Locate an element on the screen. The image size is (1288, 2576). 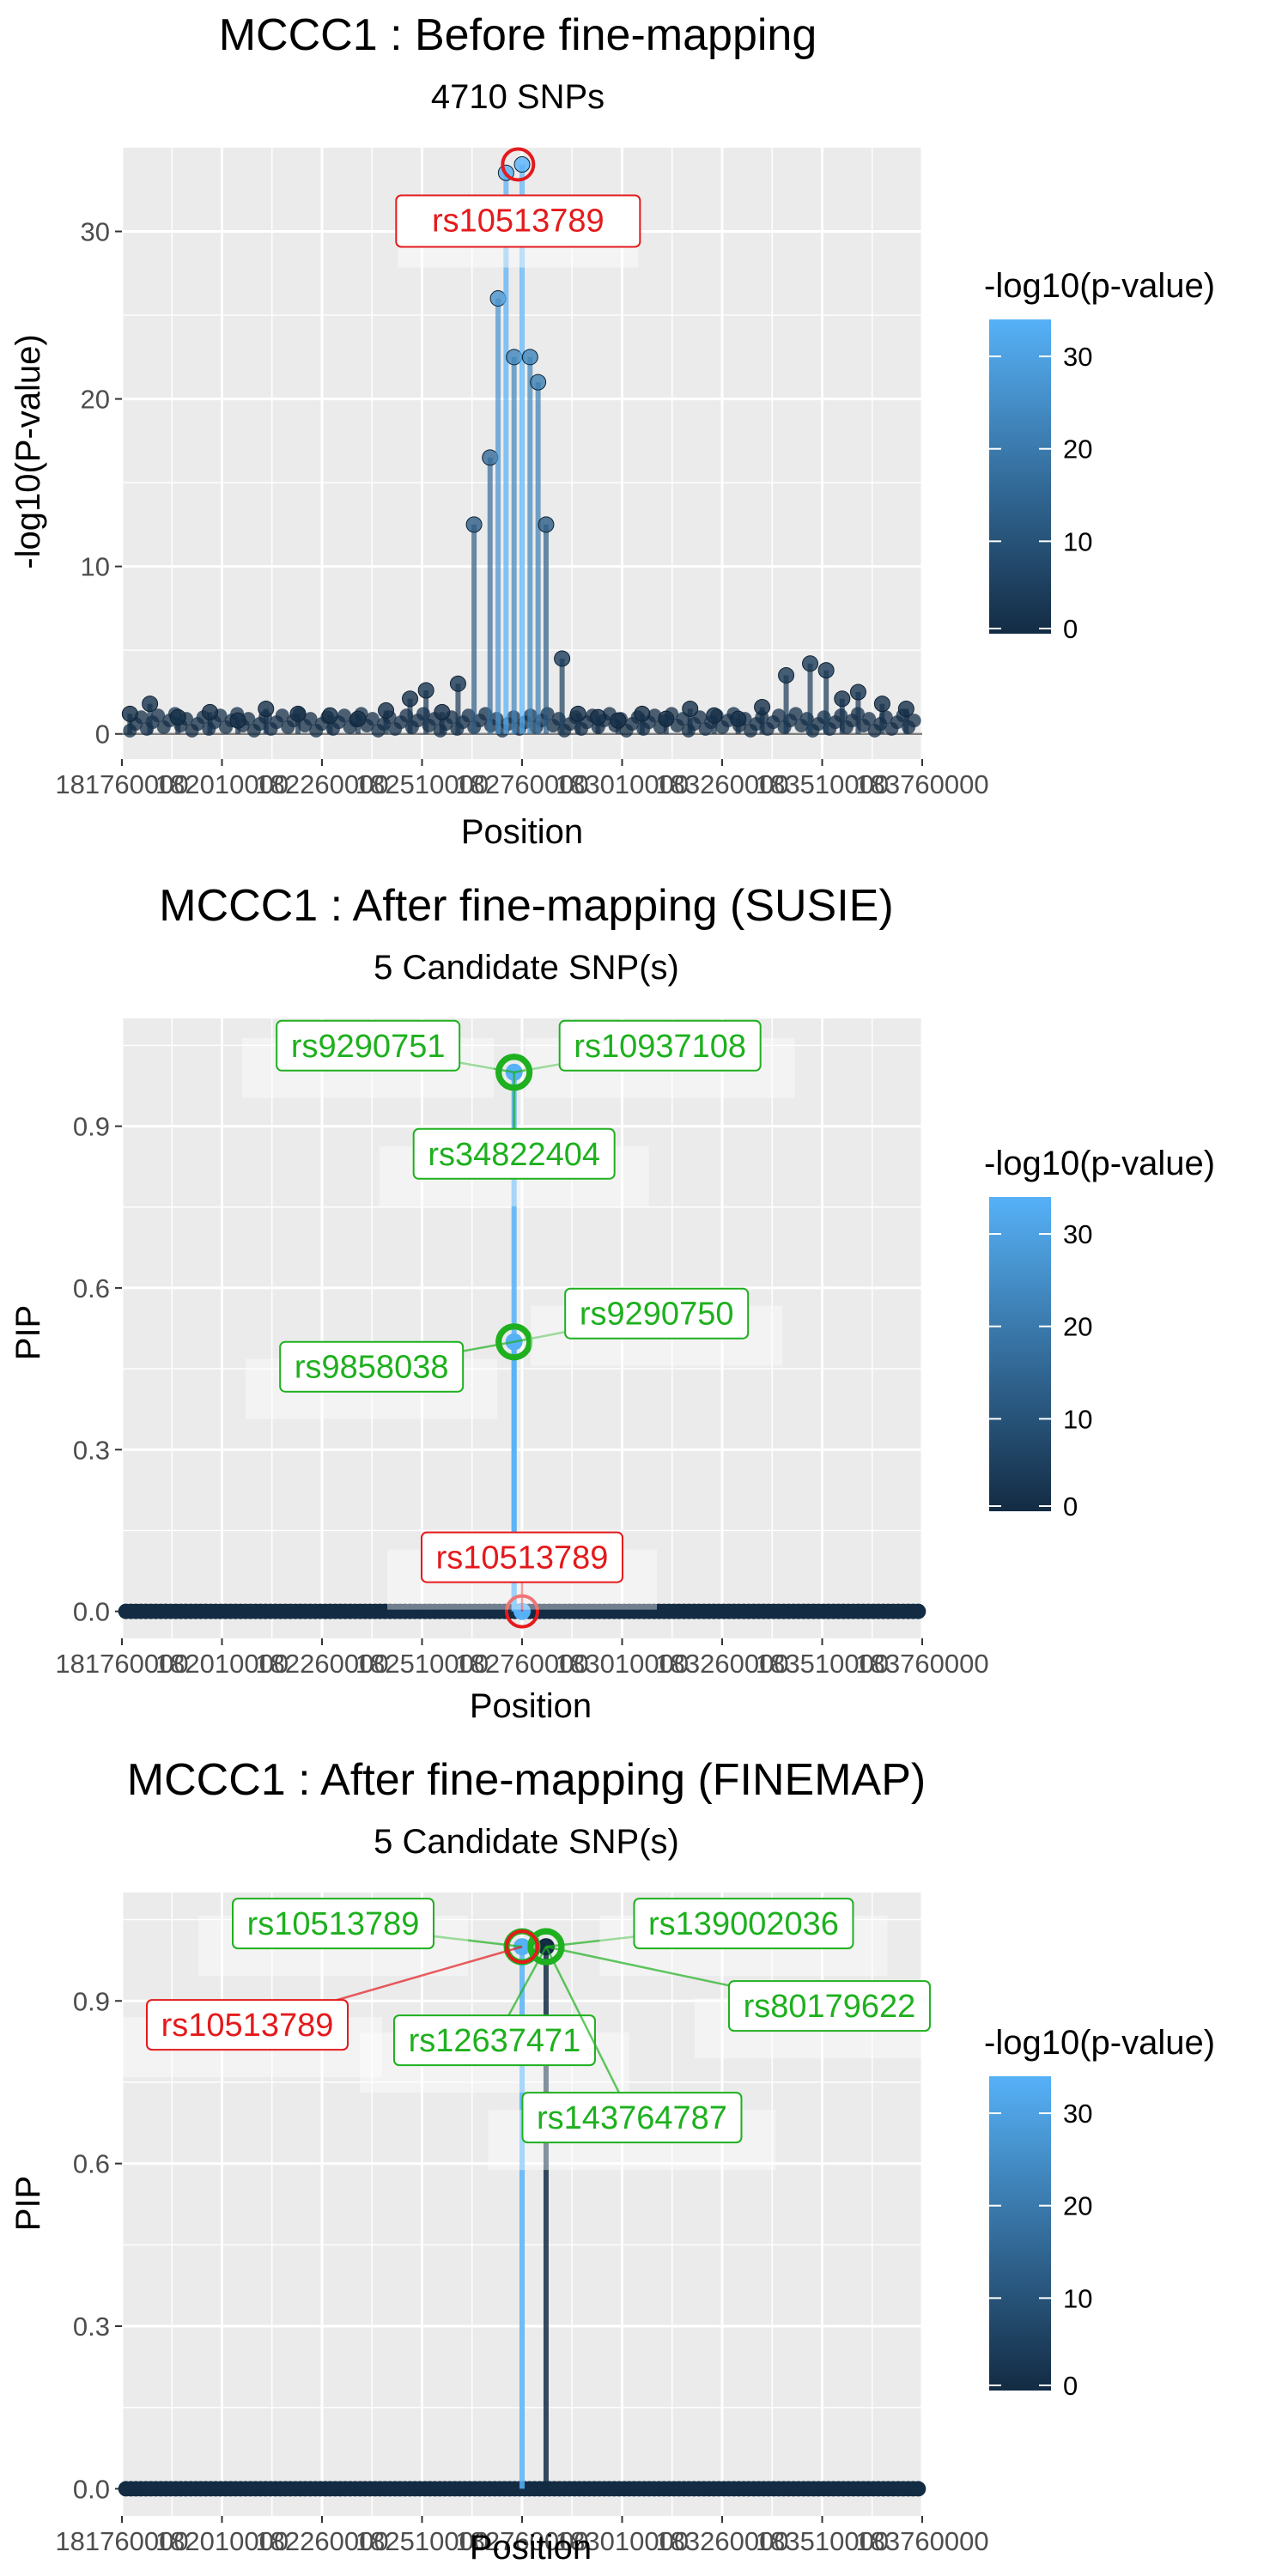
y-tick-label: 0 is located at coordinates (102, 735).